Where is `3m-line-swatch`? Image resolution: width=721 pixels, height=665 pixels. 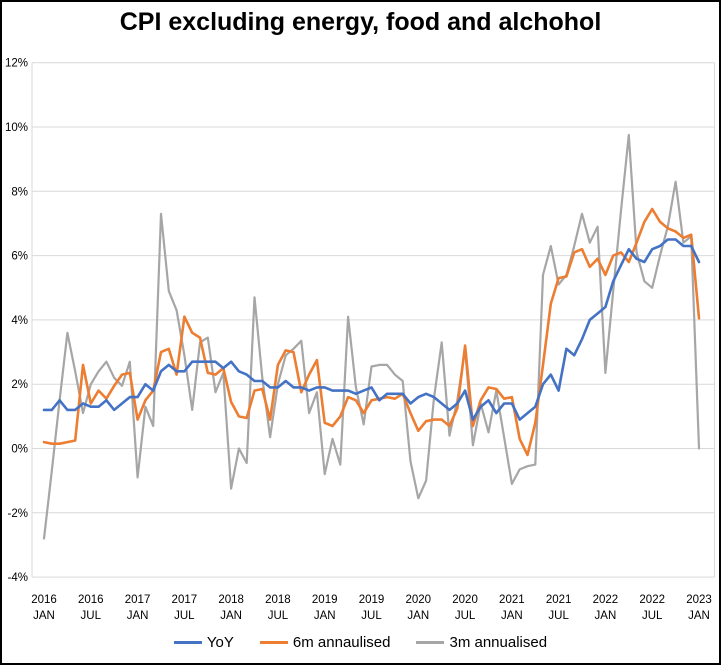 3m-line-swatch is located at coordinates (430, 642).